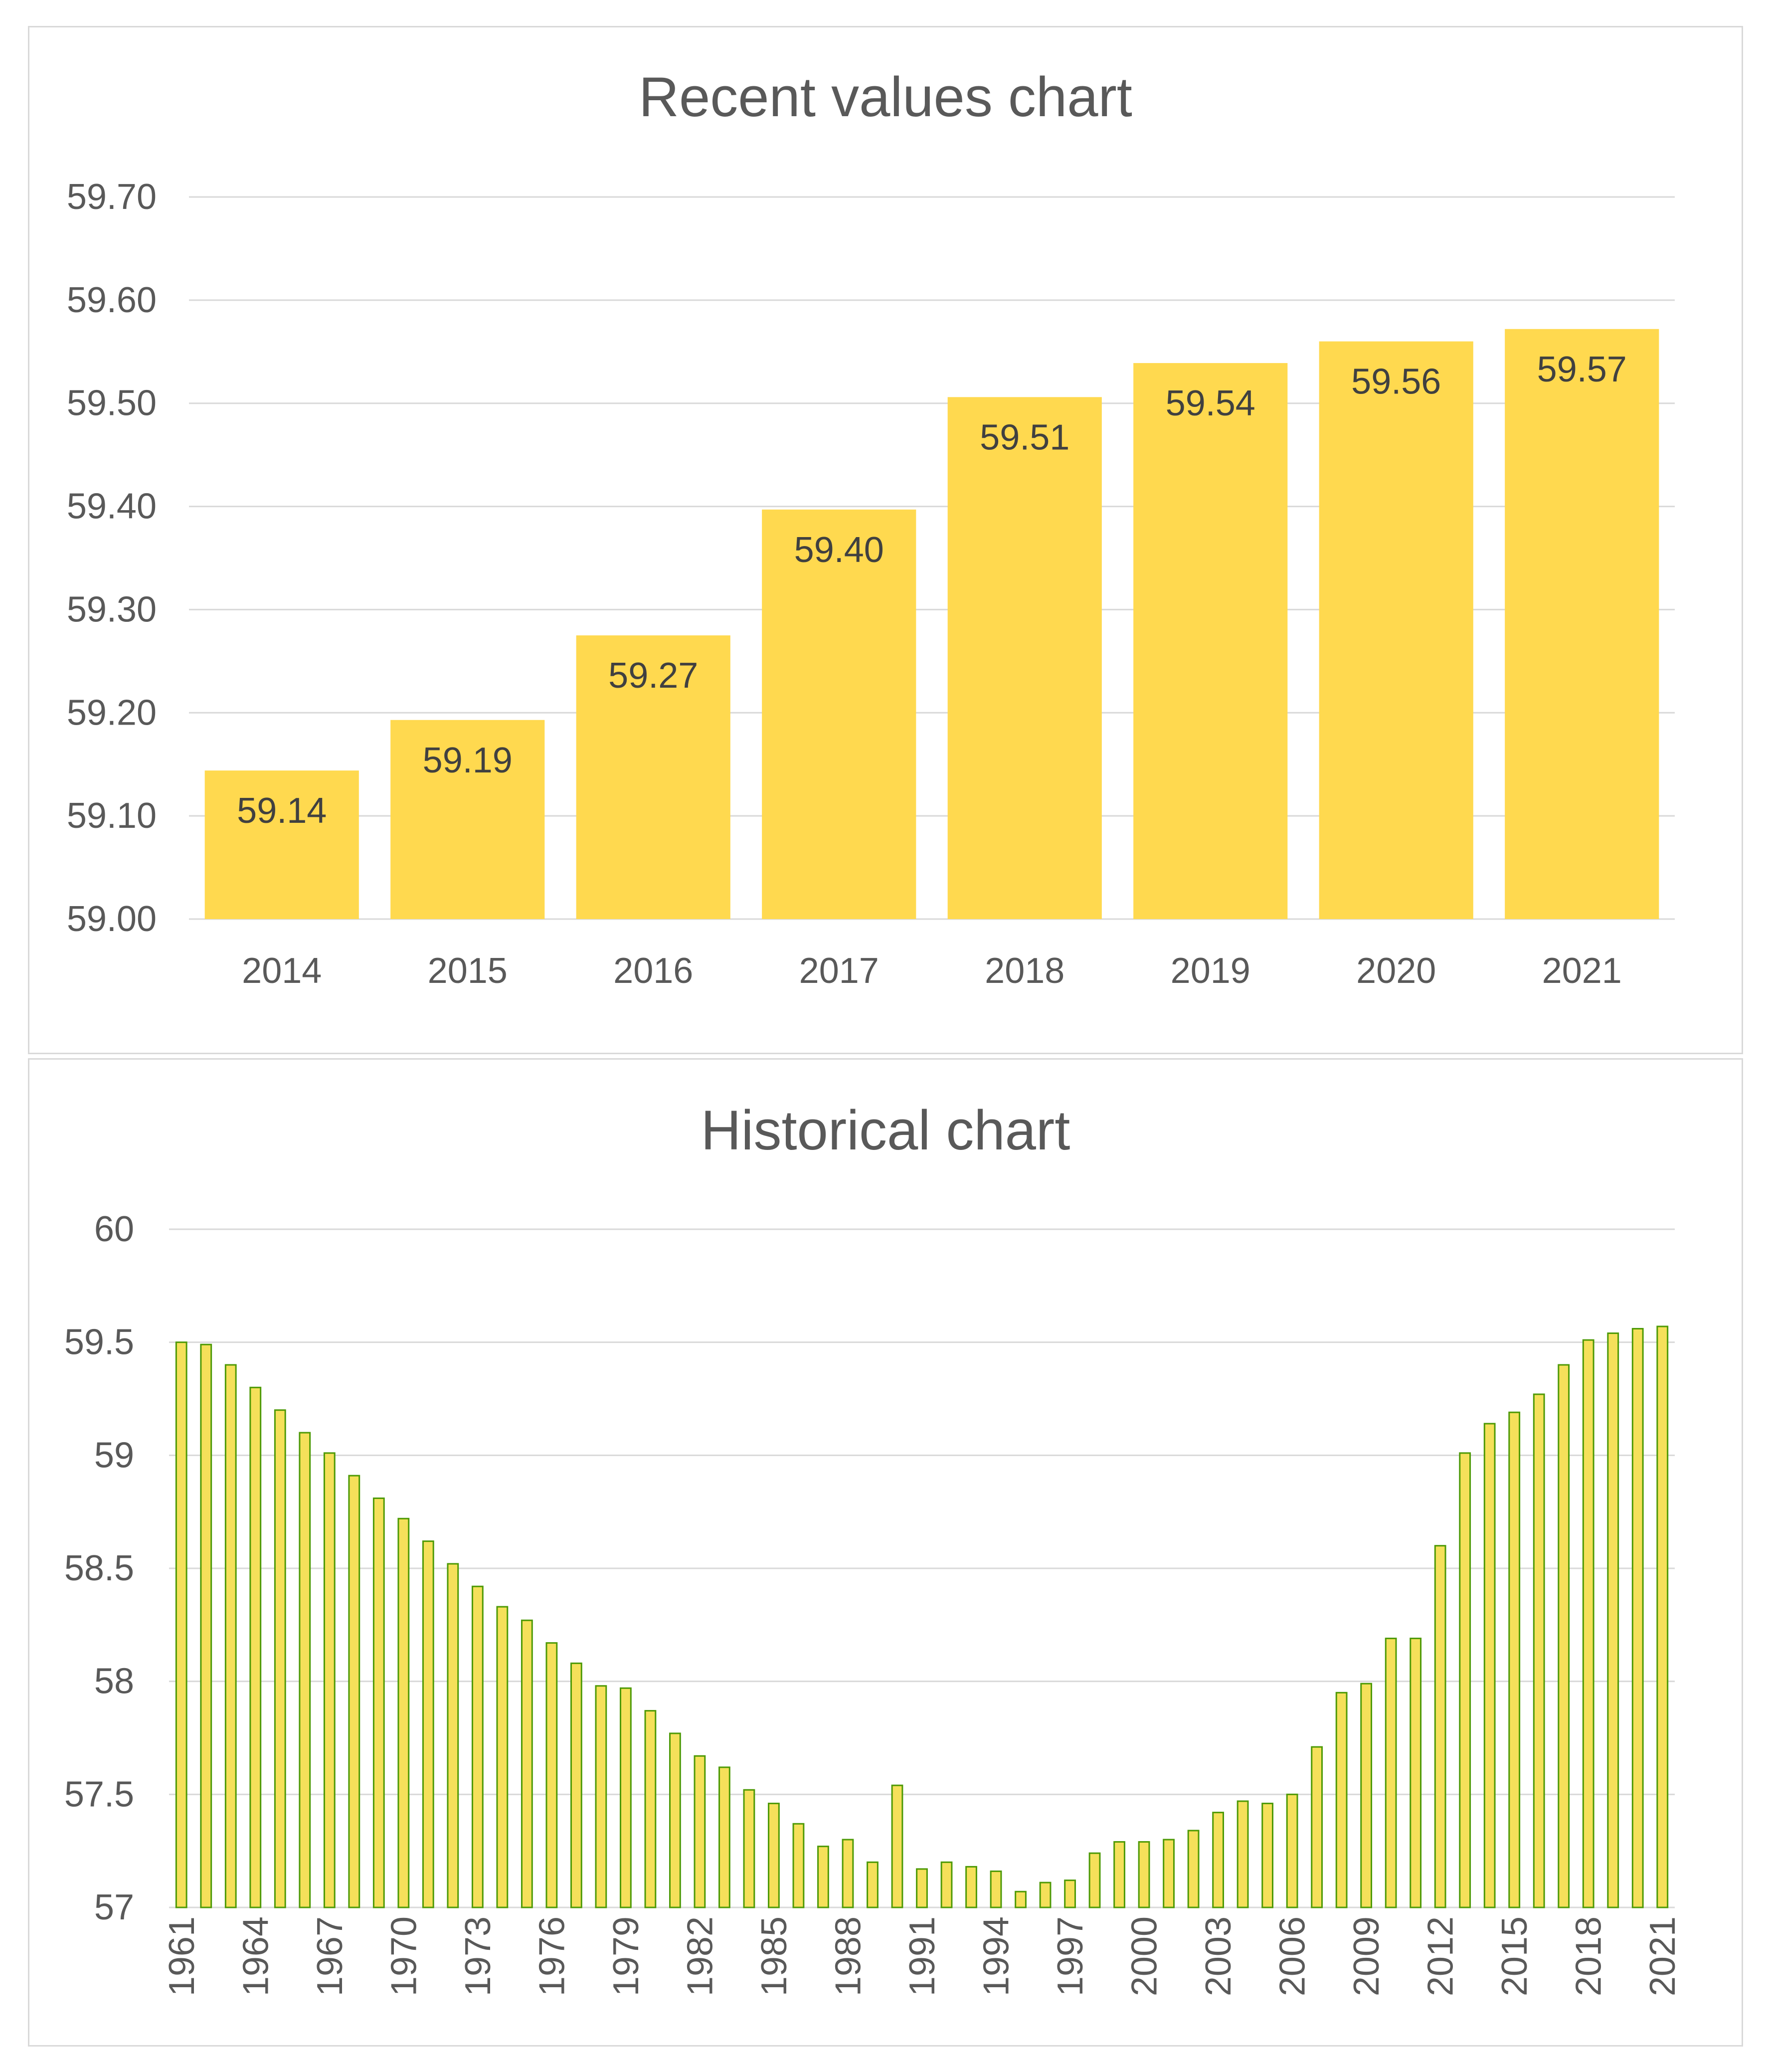 The height and width of the screenshot is (2072, 1767). Describe the element at coordinates (848, 1956) in the screenshot. I see `x-tick-label: 1988` at that location.